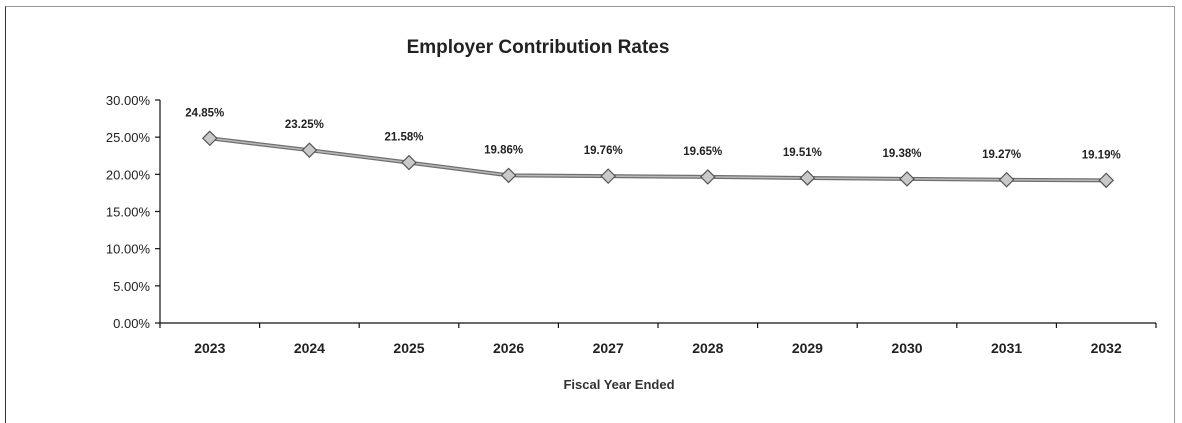 This screenshot has height=423, width=1182. I want to click on x-axis-label: Fiscal Year Ended, so click(618, 384).